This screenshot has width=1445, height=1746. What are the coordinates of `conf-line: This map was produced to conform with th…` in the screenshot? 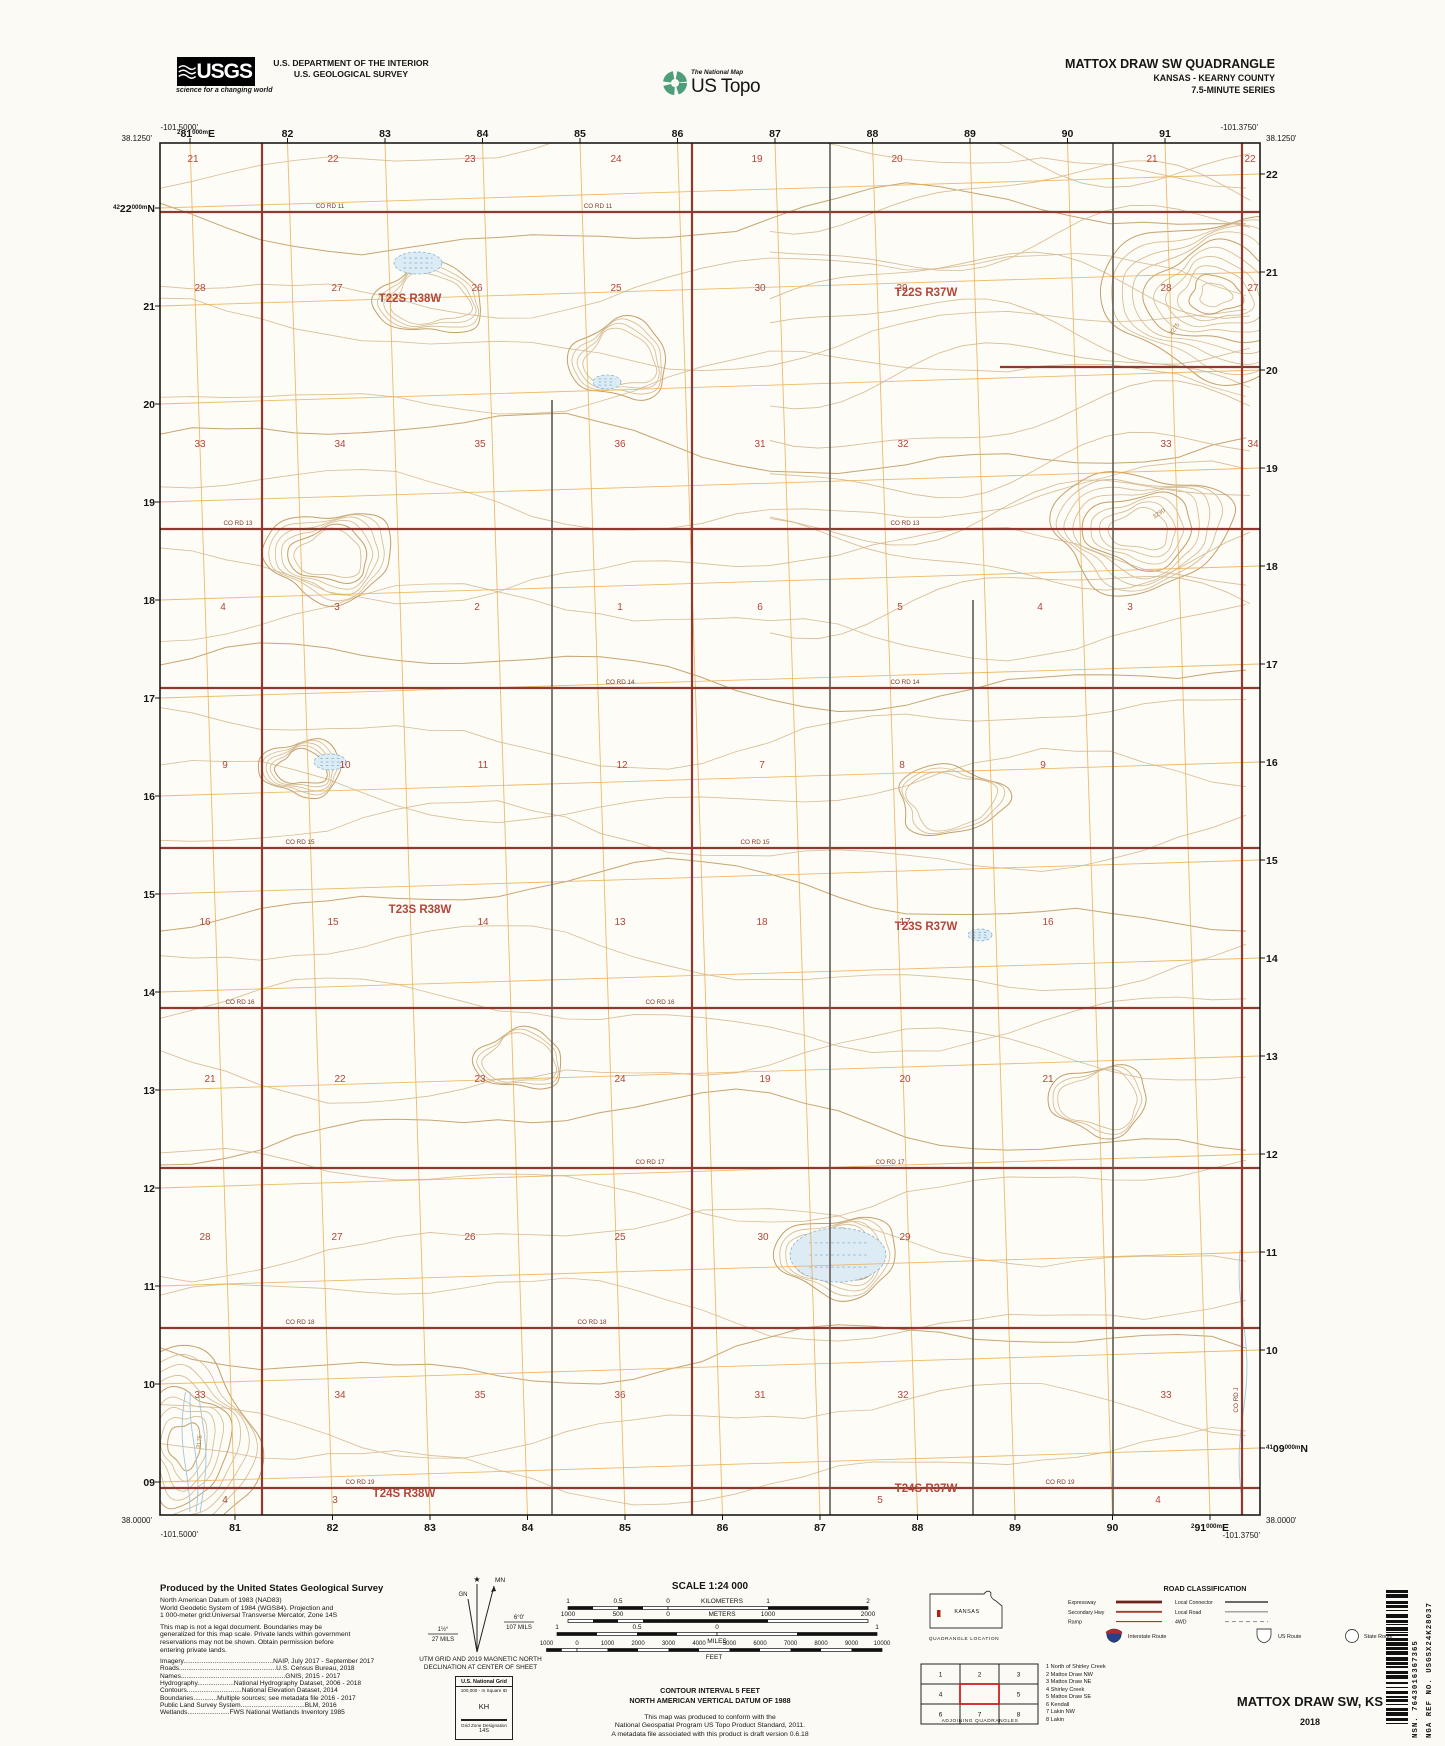 It's located at (710, 1717).